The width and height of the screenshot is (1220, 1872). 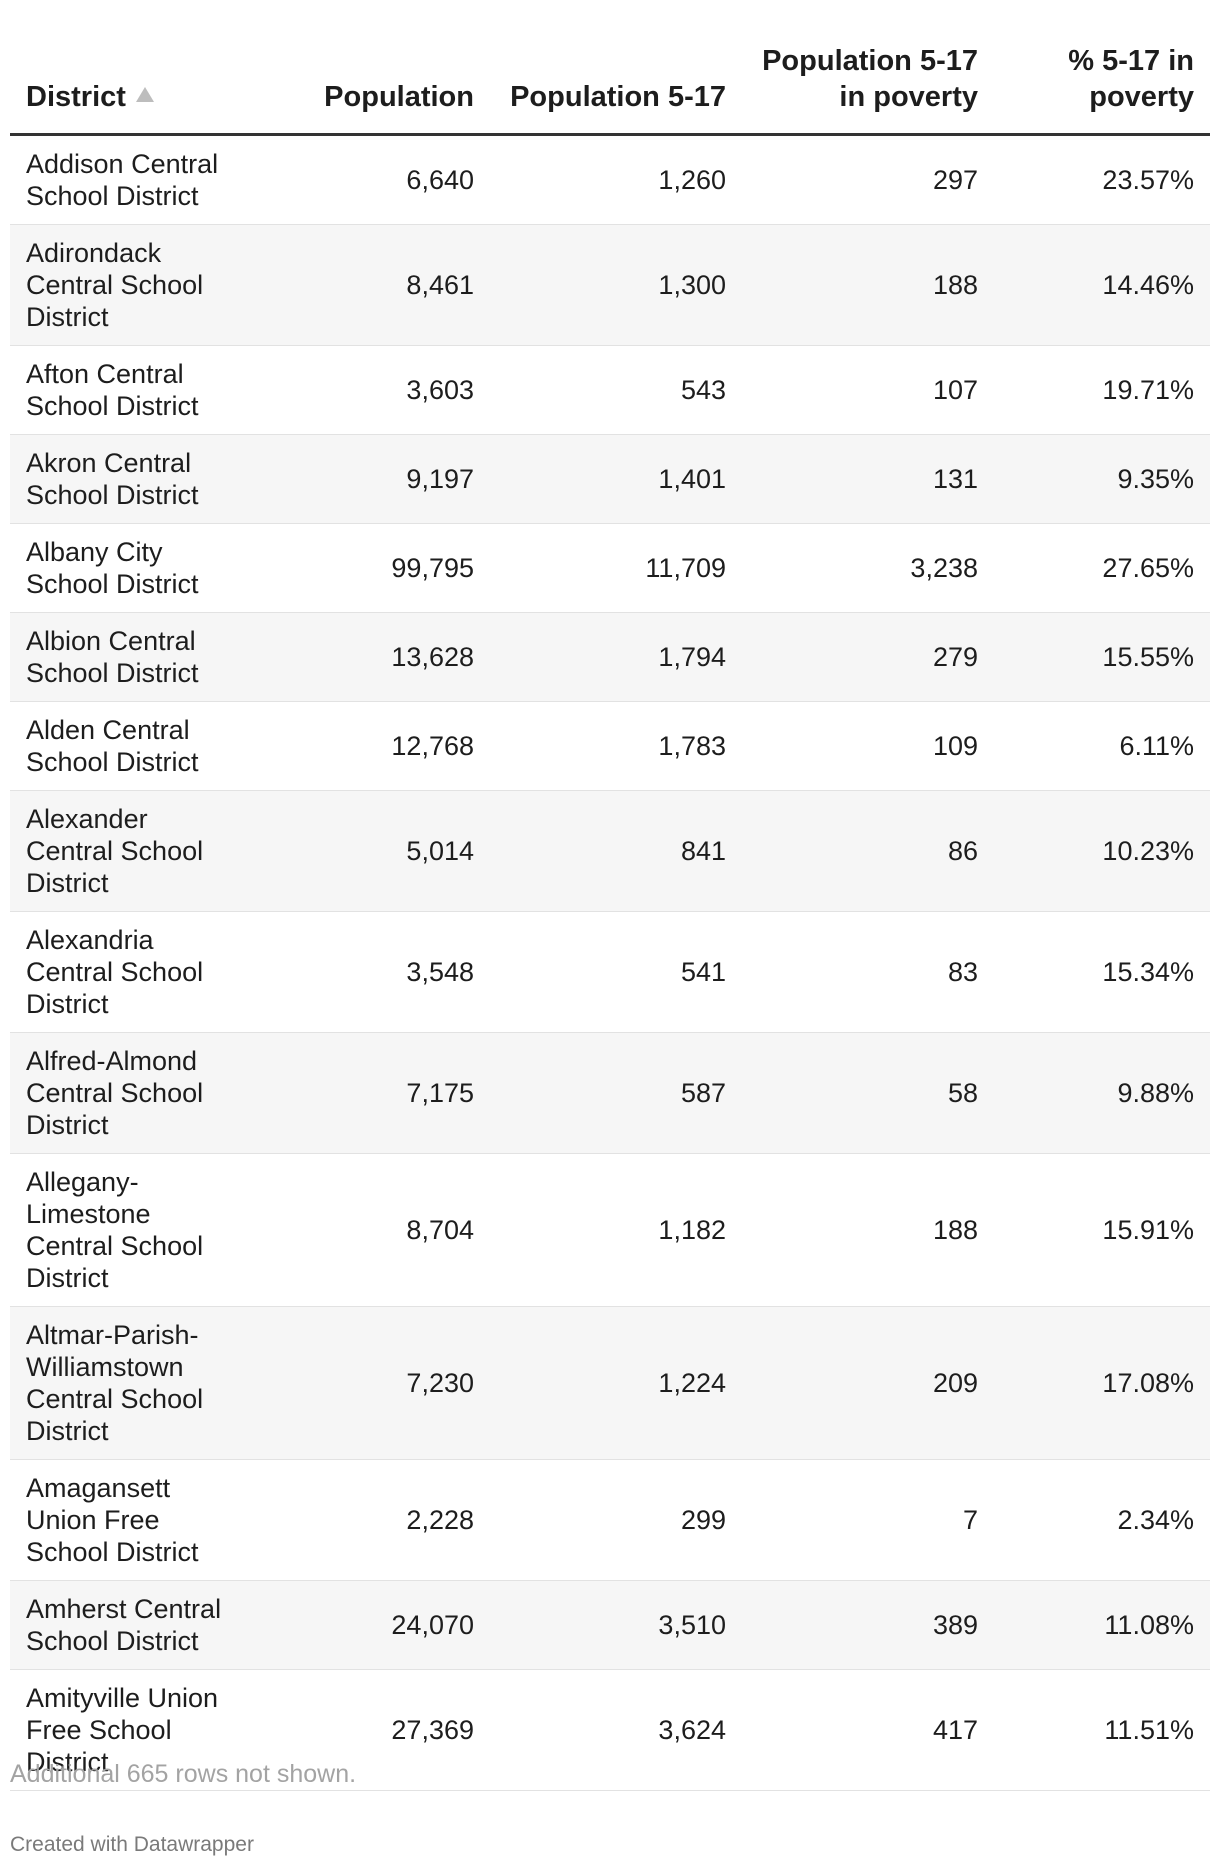 What do you see at coordinates (616, 1625) in the screenshot?
I see `population-5-17-cell: 3,510` at bounding box center [616, 1625].